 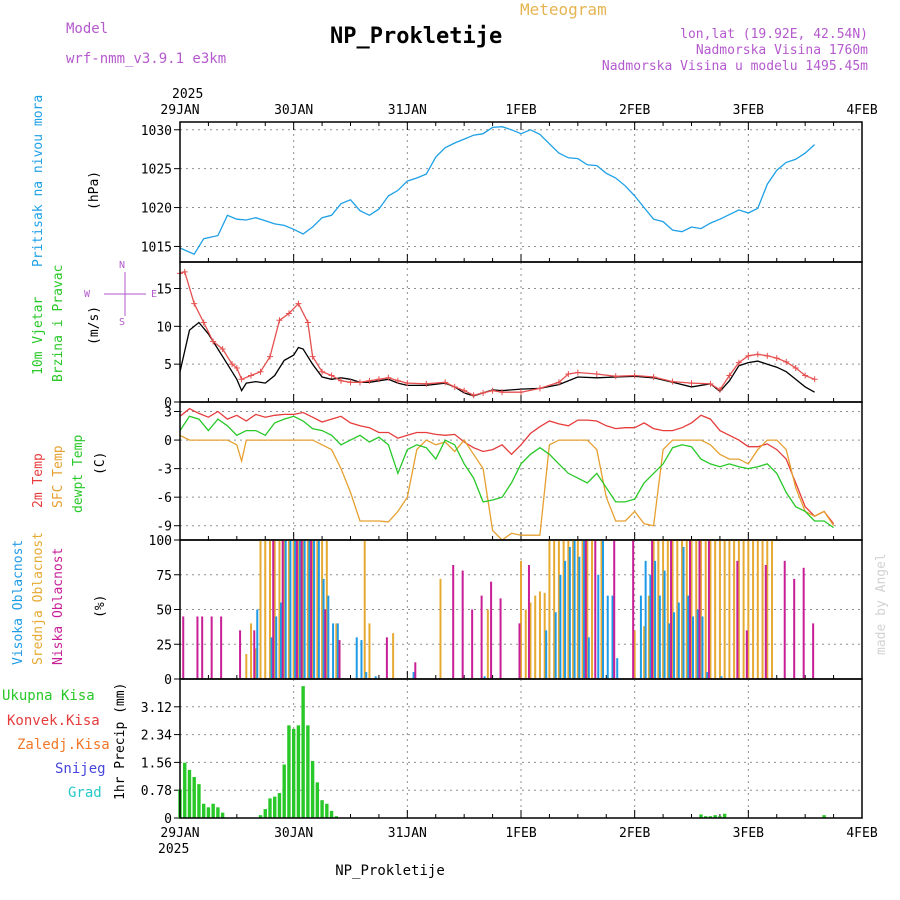 I want to click on year-top: 2025, so click(x=187, y=94).